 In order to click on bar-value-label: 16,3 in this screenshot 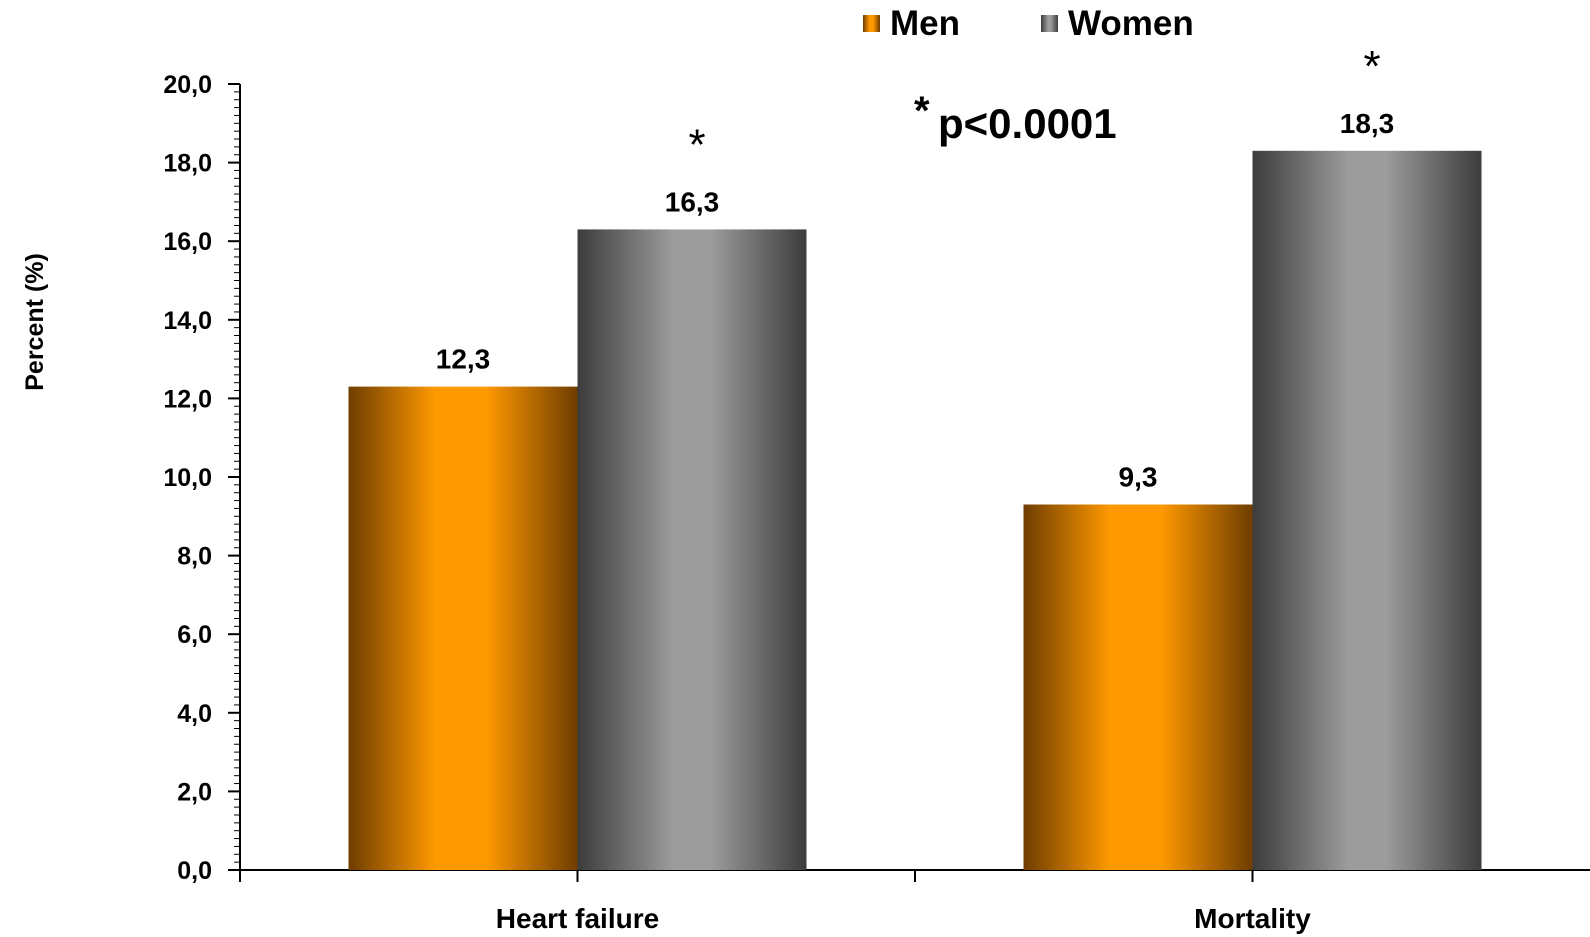, I will do `click(692, 201)`.